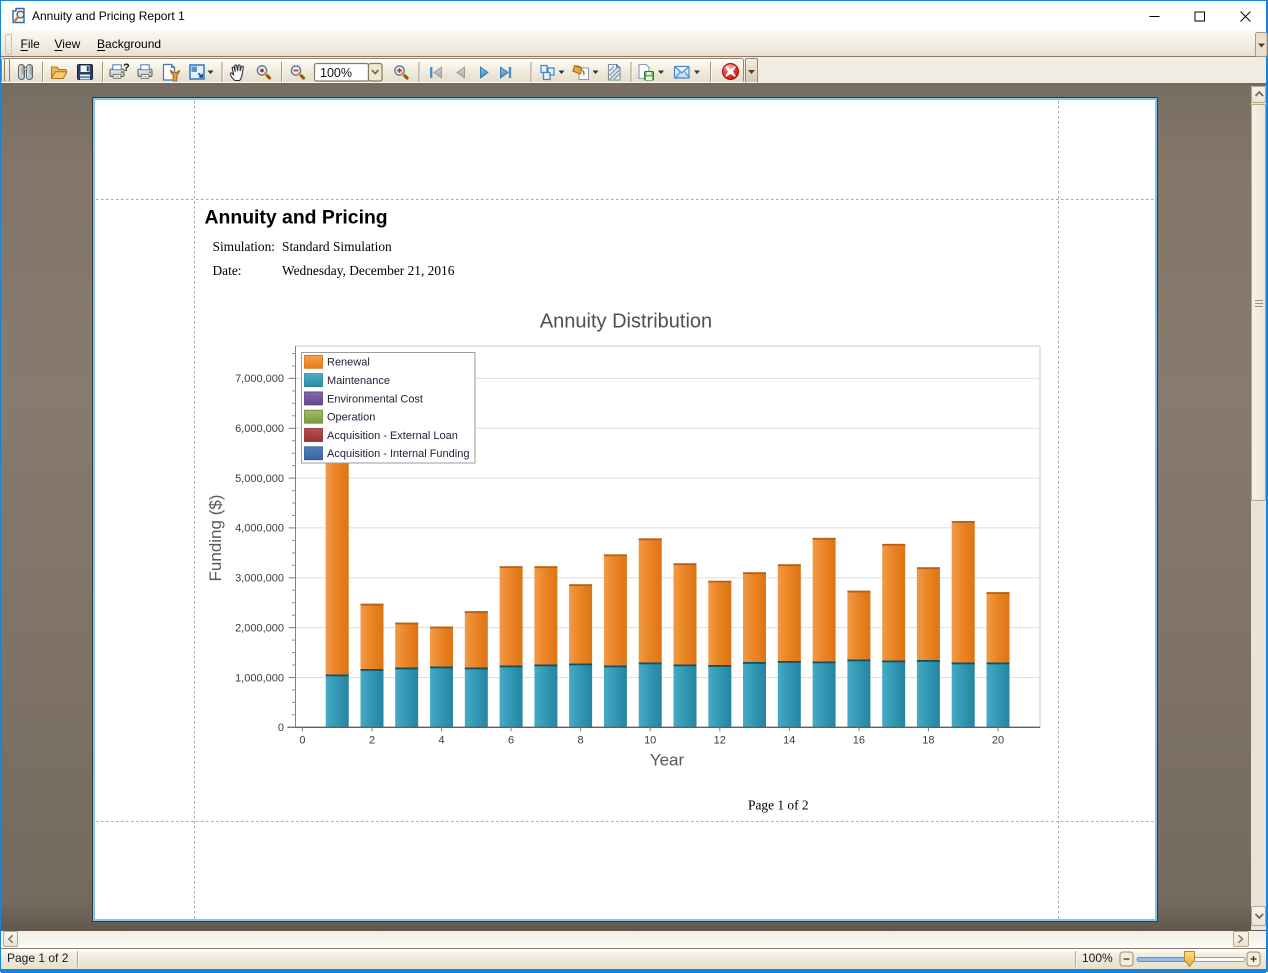 This screenshot has height=973, width=1268. I want to click on svg-text: Annuity Distribution, so click(626, 322).